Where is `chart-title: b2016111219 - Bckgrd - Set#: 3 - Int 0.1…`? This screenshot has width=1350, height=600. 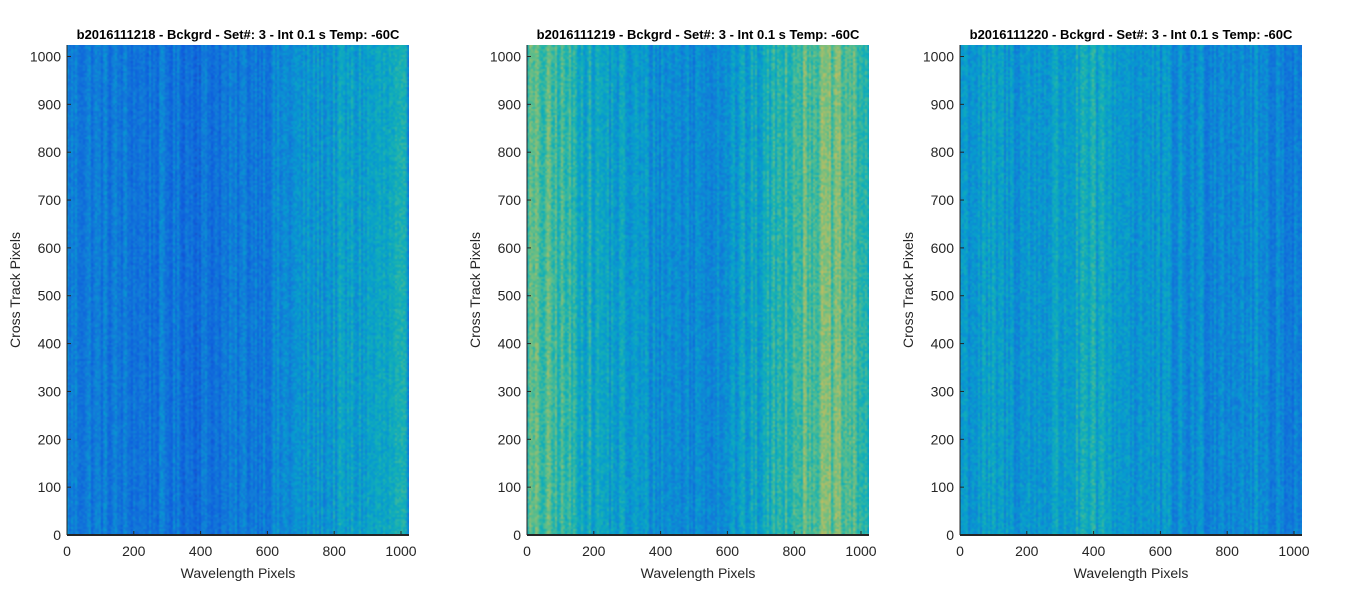
chart-title: b2016111219 - Bckgrd - Set#: 3 - Int 0.1… is located at coordinates (698, 34).